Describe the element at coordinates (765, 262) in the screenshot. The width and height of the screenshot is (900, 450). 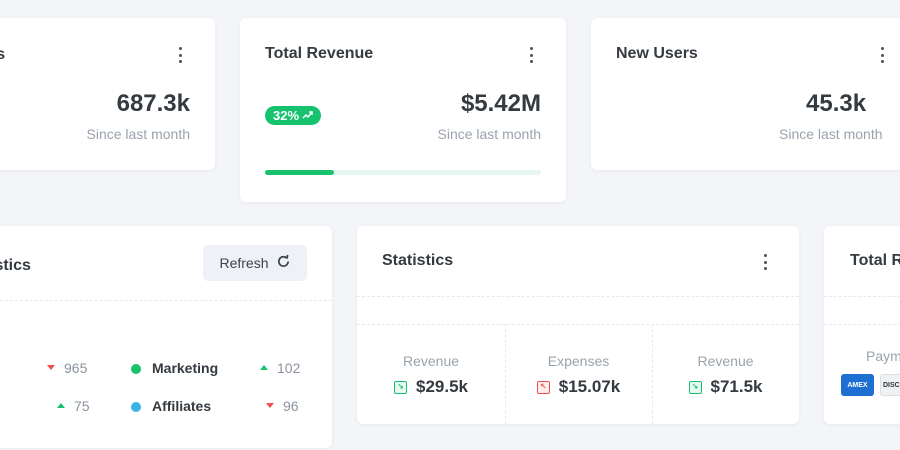
I see `statistics-menu-icon` at that location.